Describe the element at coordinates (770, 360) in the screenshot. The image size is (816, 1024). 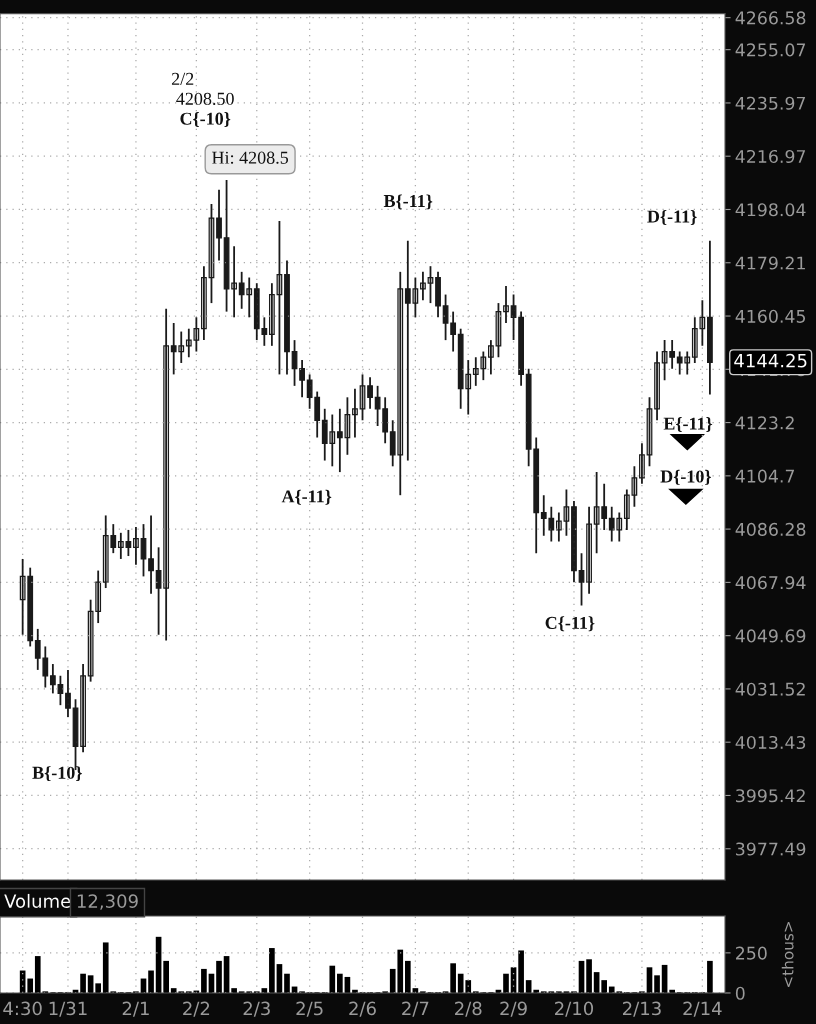
I see `text: 4144.25` at that location.